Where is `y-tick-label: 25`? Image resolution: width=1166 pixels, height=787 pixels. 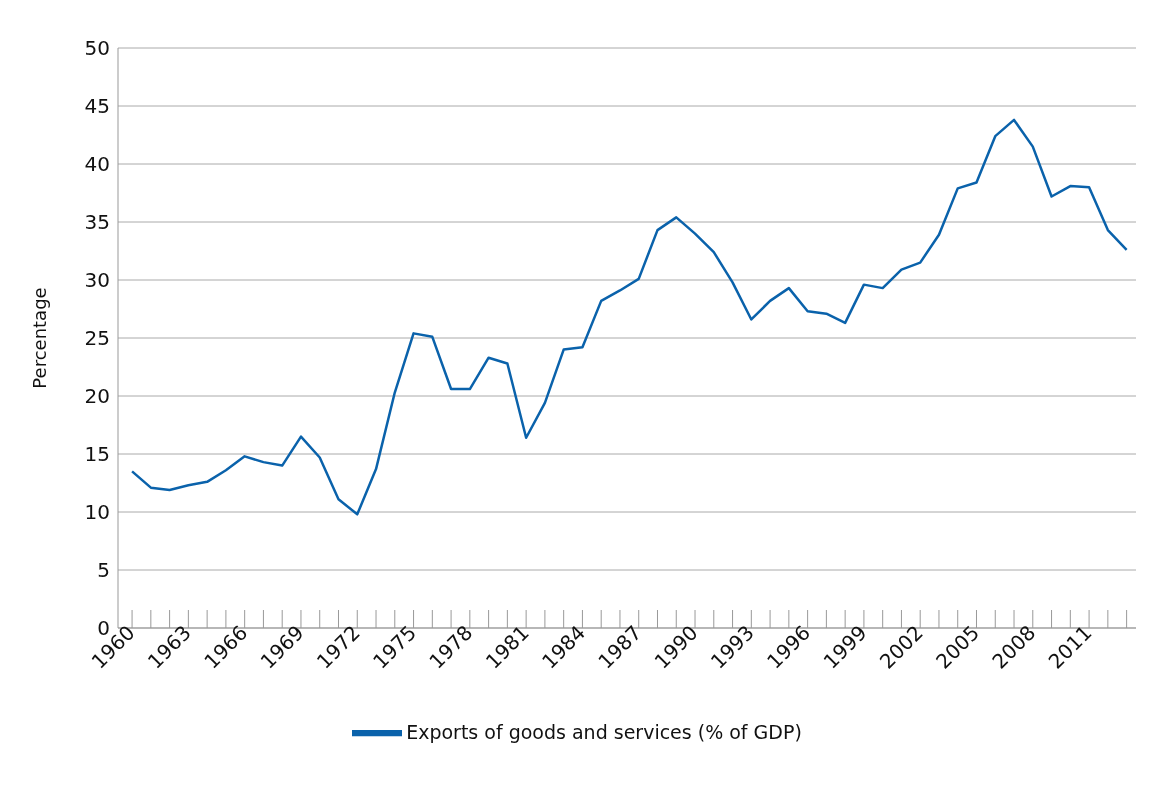
y-tick-label: 25 is located at coordinates (97, 338).